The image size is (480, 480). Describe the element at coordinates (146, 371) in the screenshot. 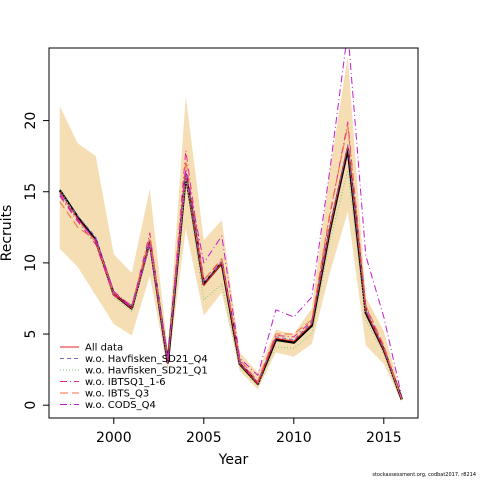

I see `legend-label: w.o. Havfisken_SD21_Q1` at that location.